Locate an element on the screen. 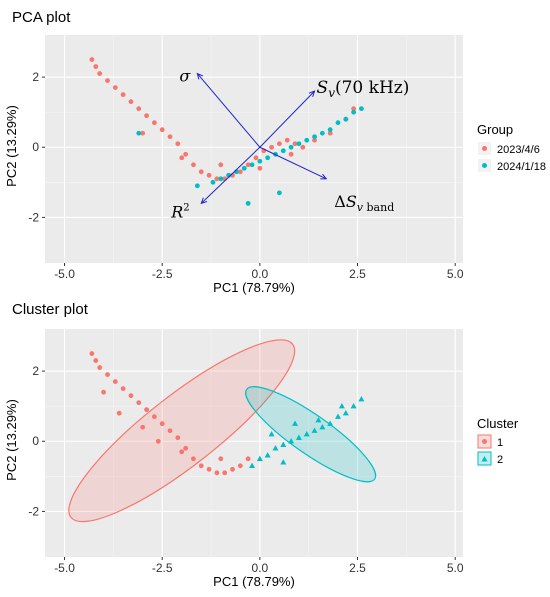 The height and width of the screenshot is (597, 550). pca-legend-label-1: 2023/4/6 is located at coordinates (518, 150).